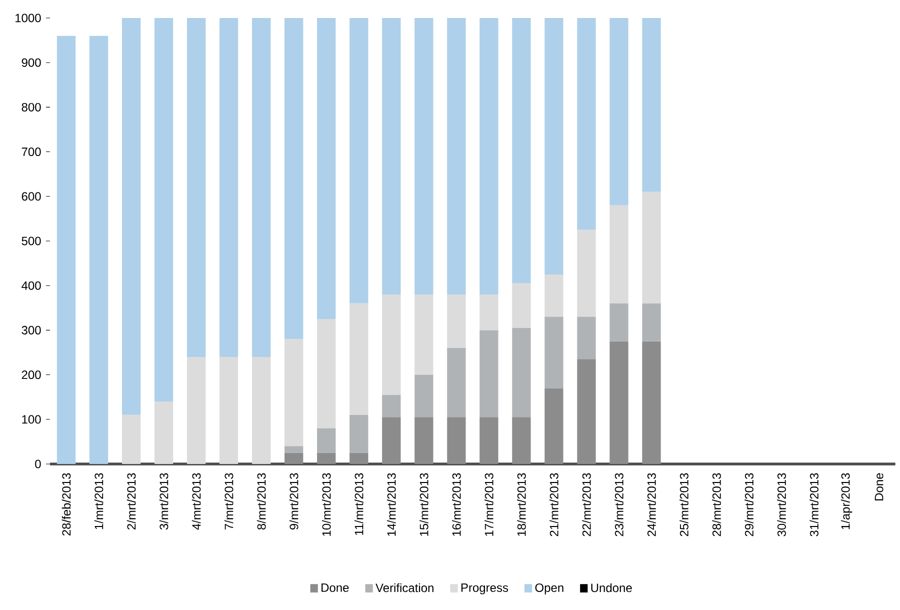 This screenshot has width=900, height=610. I want to click on y-tick-label: 500, so click(31, 241).